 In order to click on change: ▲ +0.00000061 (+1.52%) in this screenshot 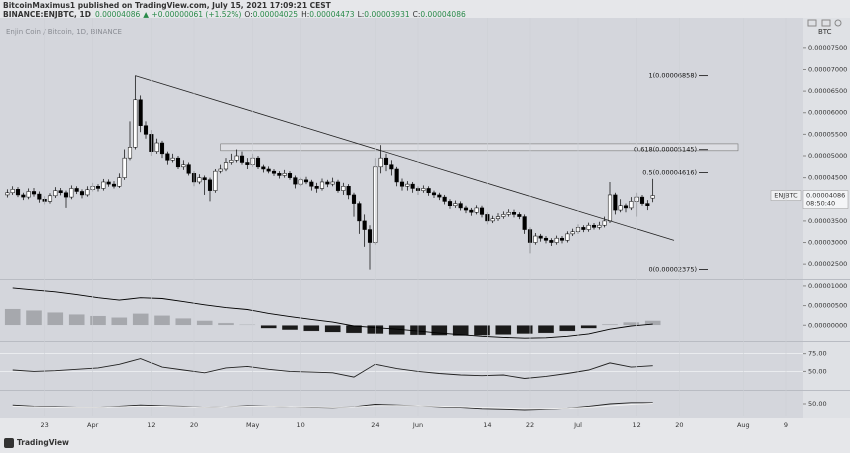, I will do `click(192, 14)`.